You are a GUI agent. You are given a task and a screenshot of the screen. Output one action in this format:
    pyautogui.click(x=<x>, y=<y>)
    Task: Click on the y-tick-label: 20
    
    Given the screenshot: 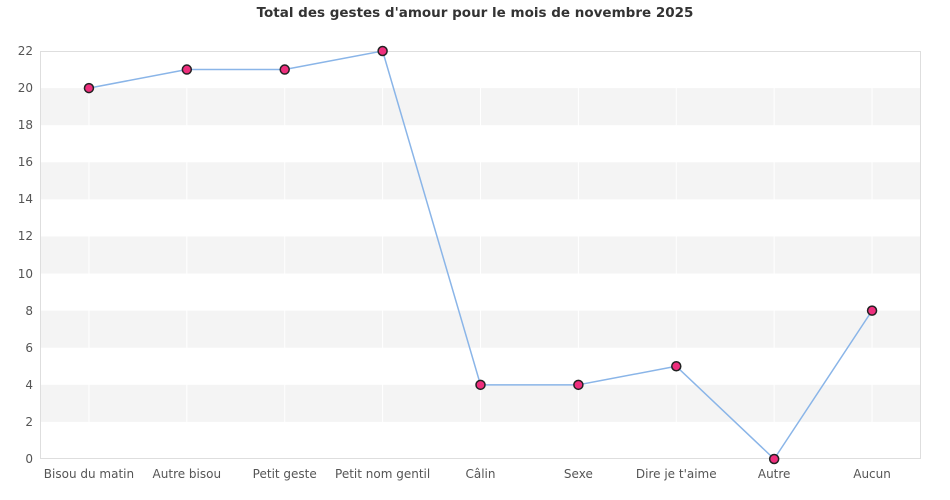 What is the action you would take?
    pyautogui.click(x=25, y=88)
    